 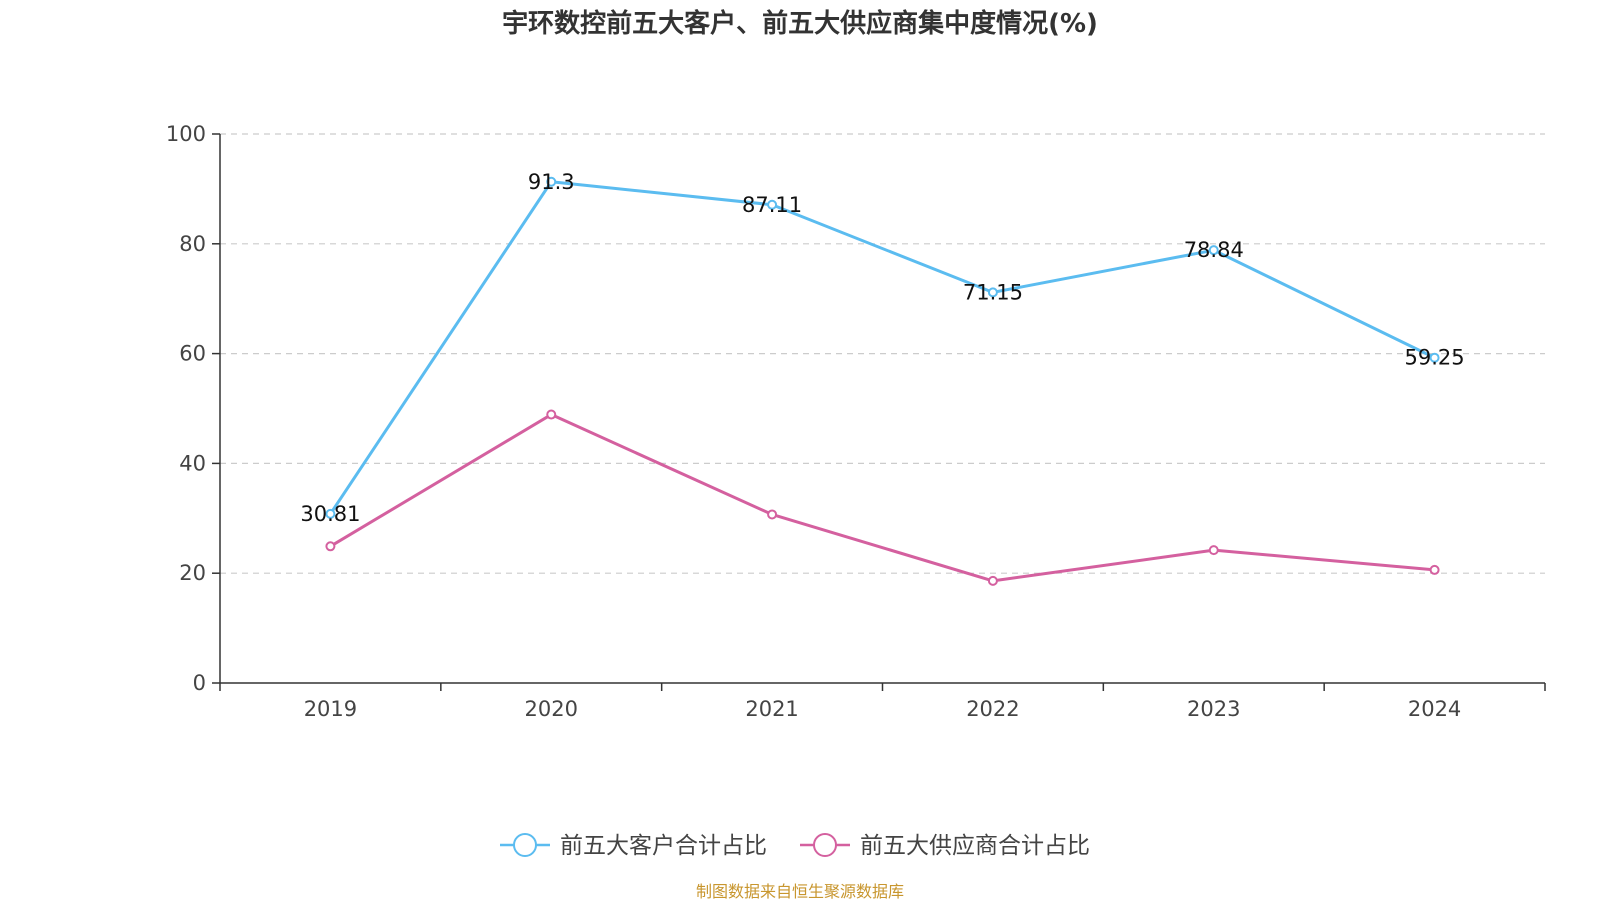 What do you see at coordinates (771, 709) in the screenshot?
I see `x-tick-label: 2021` at bounding box center [771, 709].